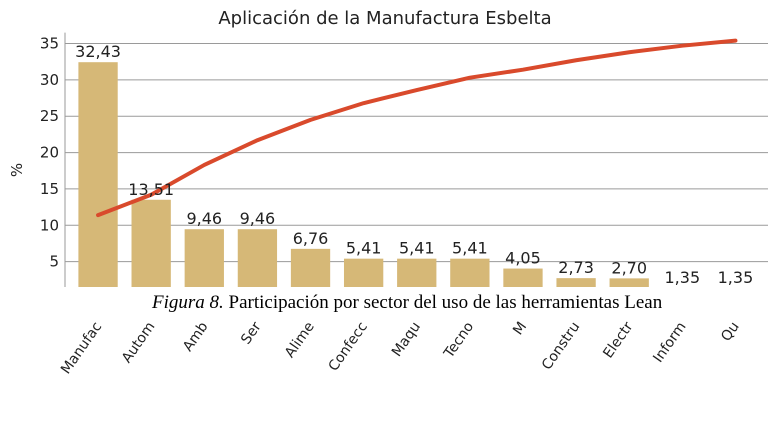 The height and width of the screenshot is (428, 772). What do you see at coordinates (520, 328) in the screenshot?
I see `x-tick-label: M` at bounding box center [520, 328].